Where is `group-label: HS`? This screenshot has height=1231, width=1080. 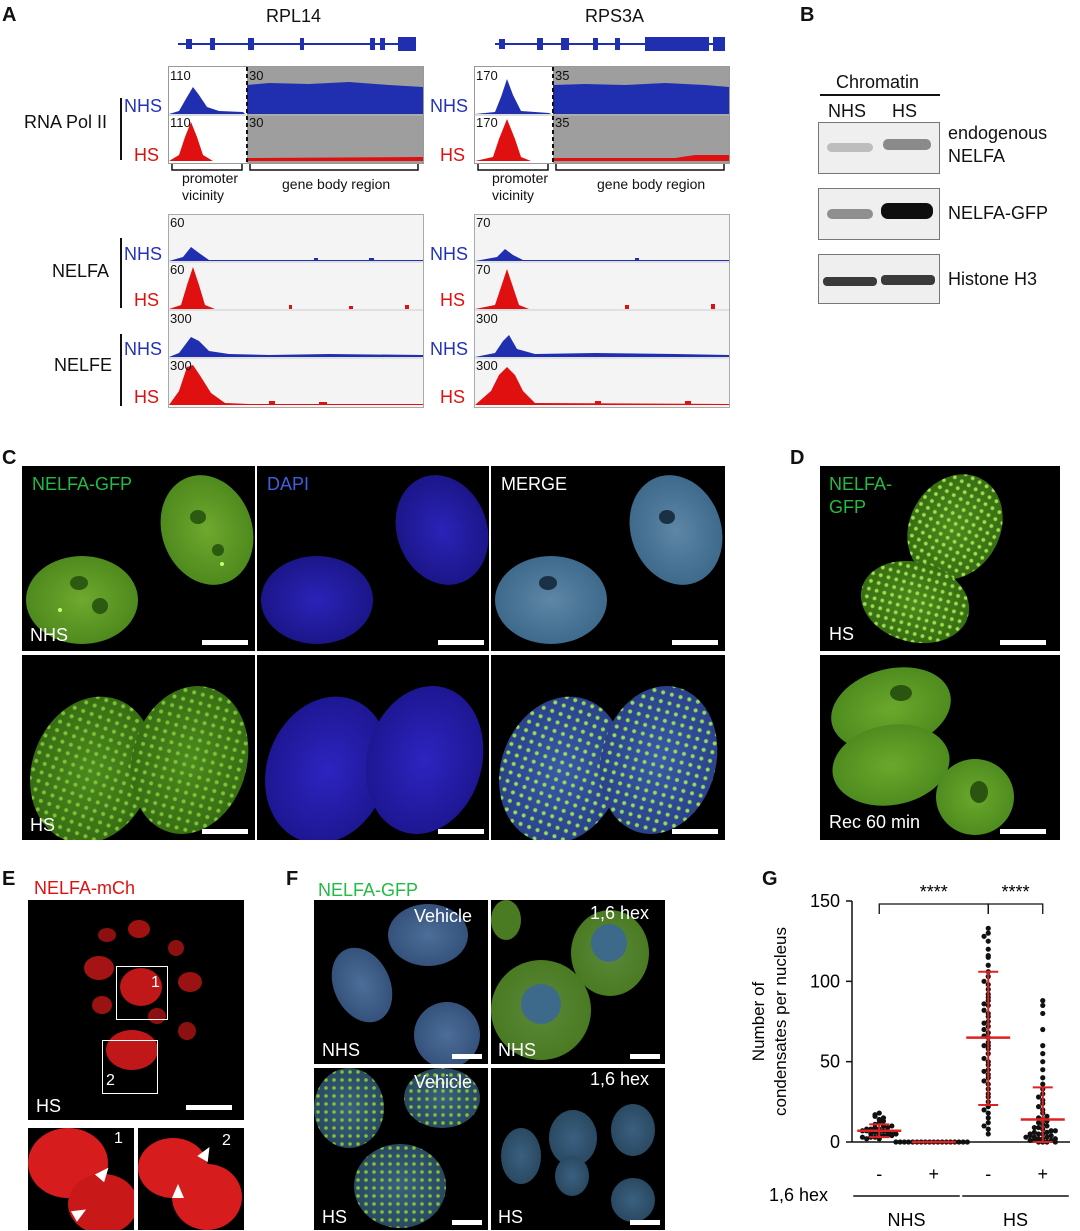 group-label: HS is located at coordinates (1015, 1220).